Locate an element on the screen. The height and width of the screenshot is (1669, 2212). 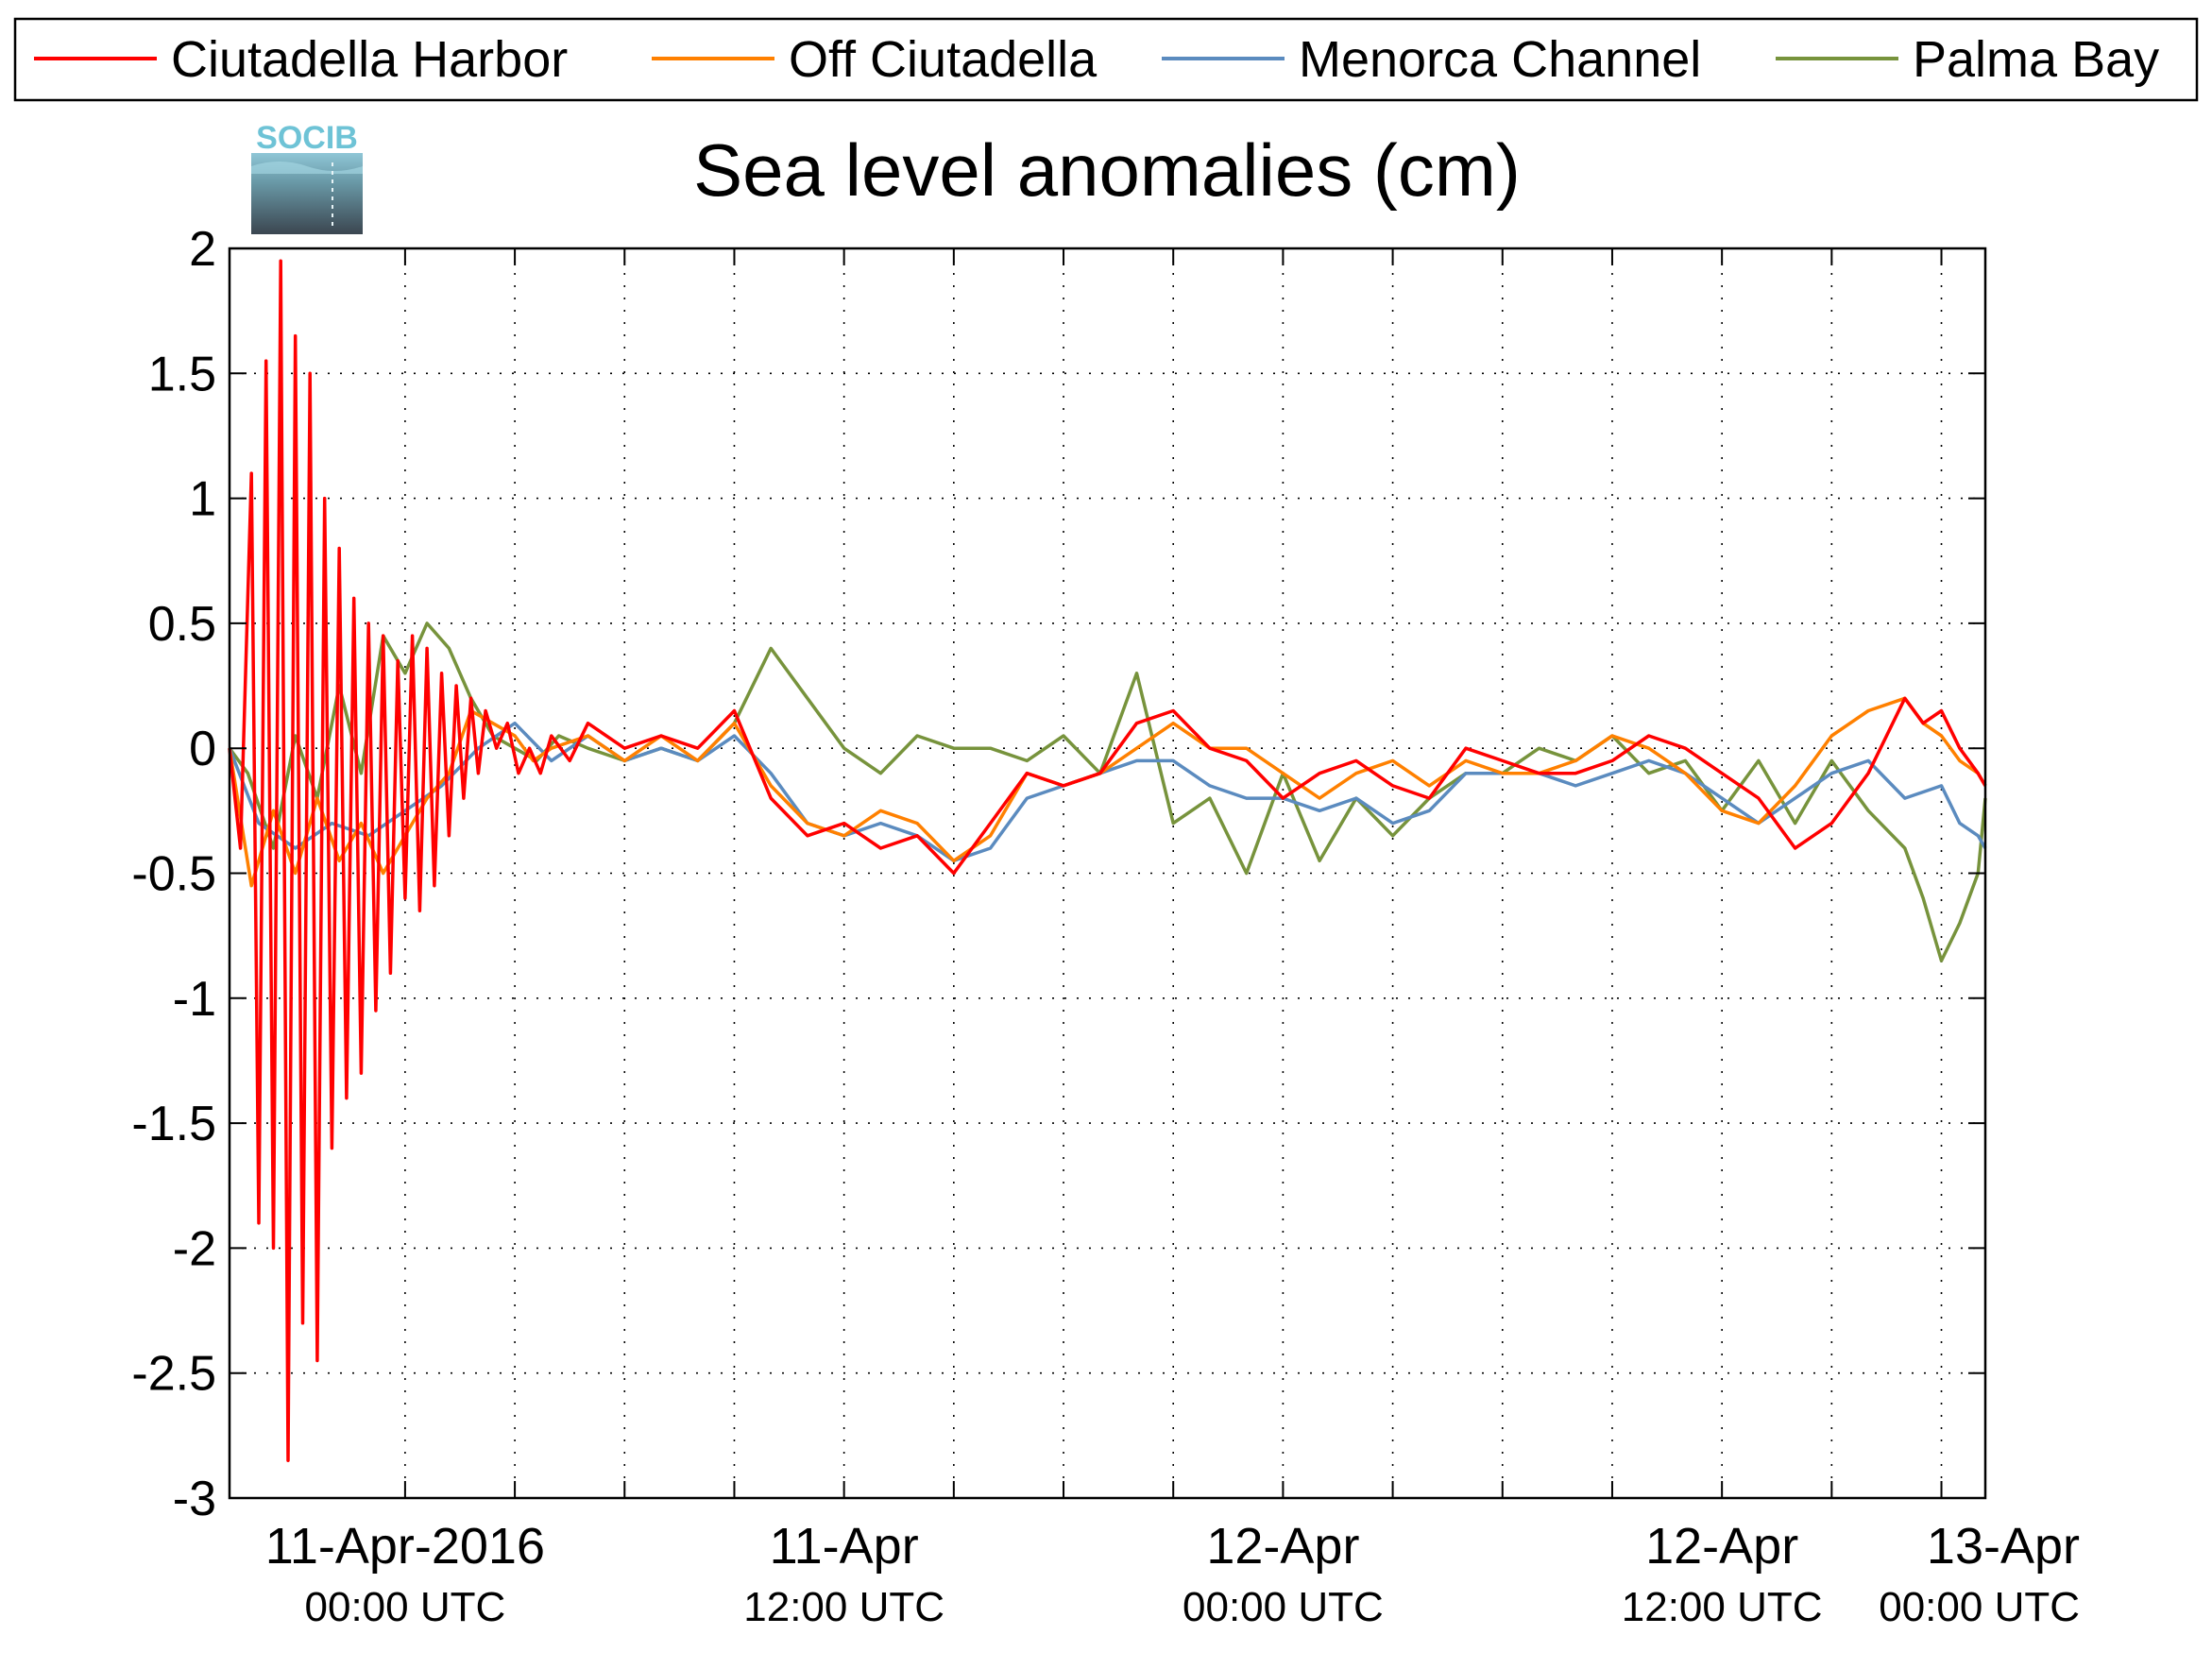
y-tick-label: -1.5 is located at coordinates (173, 1124).